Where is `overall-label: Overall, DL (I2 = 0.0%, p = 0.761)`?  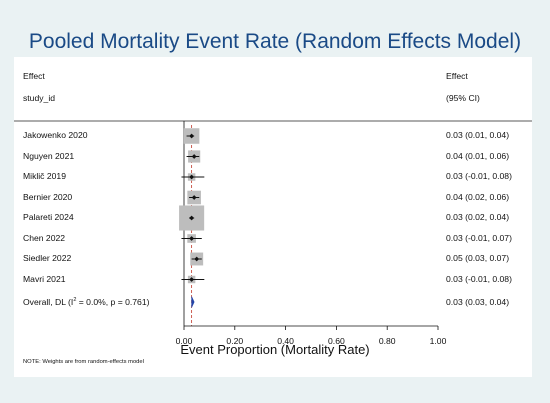 overall-label: Overall, DL (I2 = 0.0%, p = 0.761) is located at coordinates (86, 302).